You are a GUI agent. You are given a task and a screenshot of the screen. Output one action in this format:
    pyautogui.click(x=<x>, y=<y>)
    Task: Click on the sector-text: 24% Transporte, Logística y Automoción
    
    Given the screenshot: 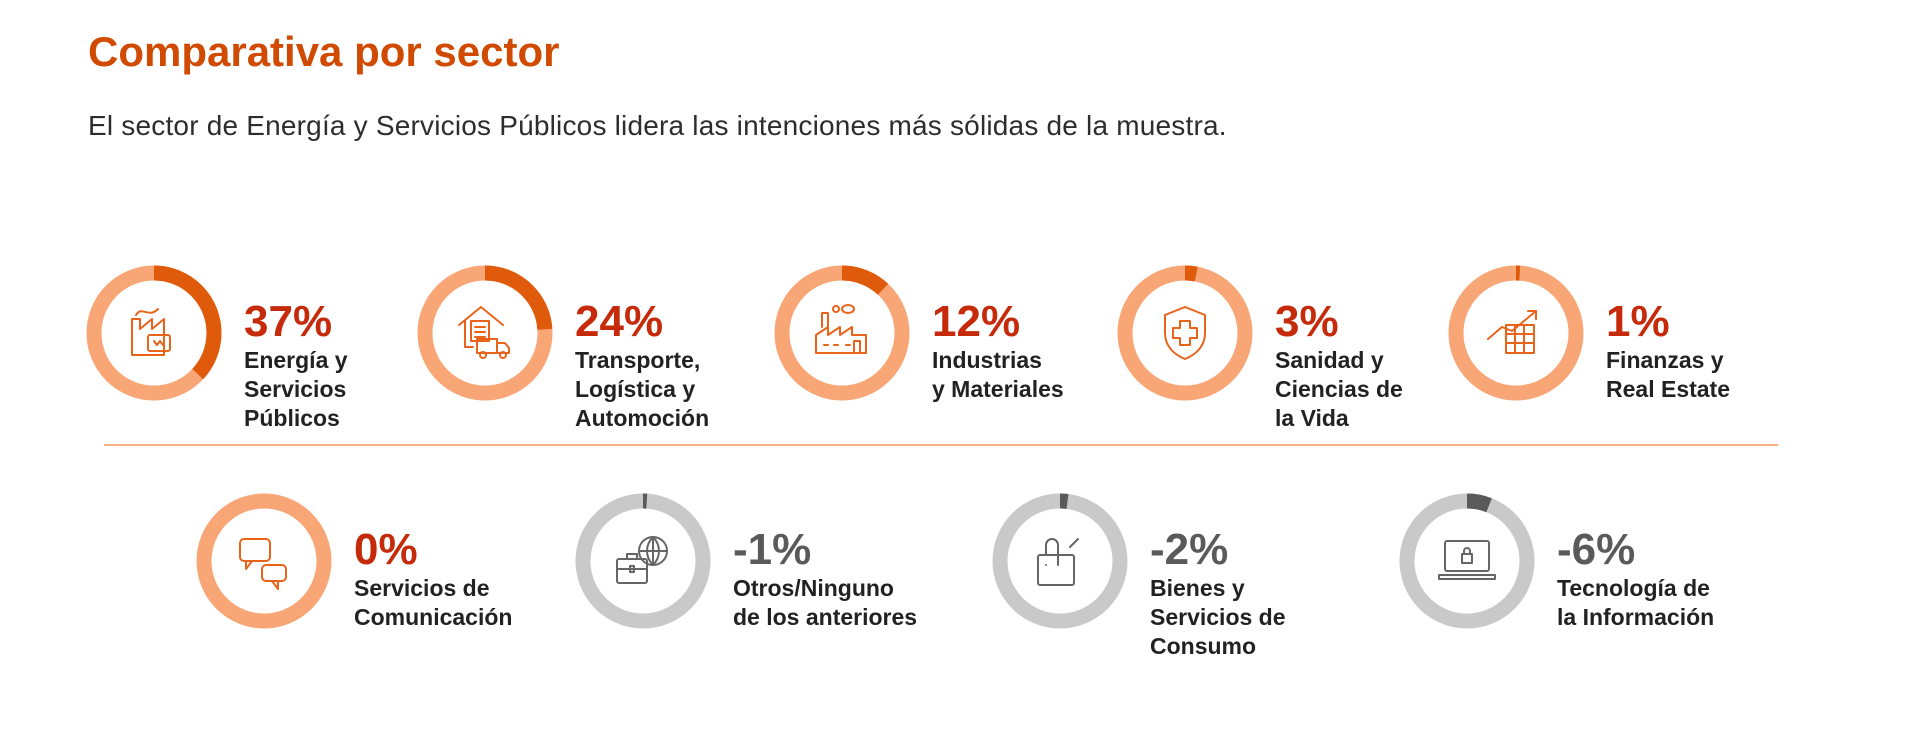 What is the action you would take?
    pyautogui.click(x=642, y=365)
    